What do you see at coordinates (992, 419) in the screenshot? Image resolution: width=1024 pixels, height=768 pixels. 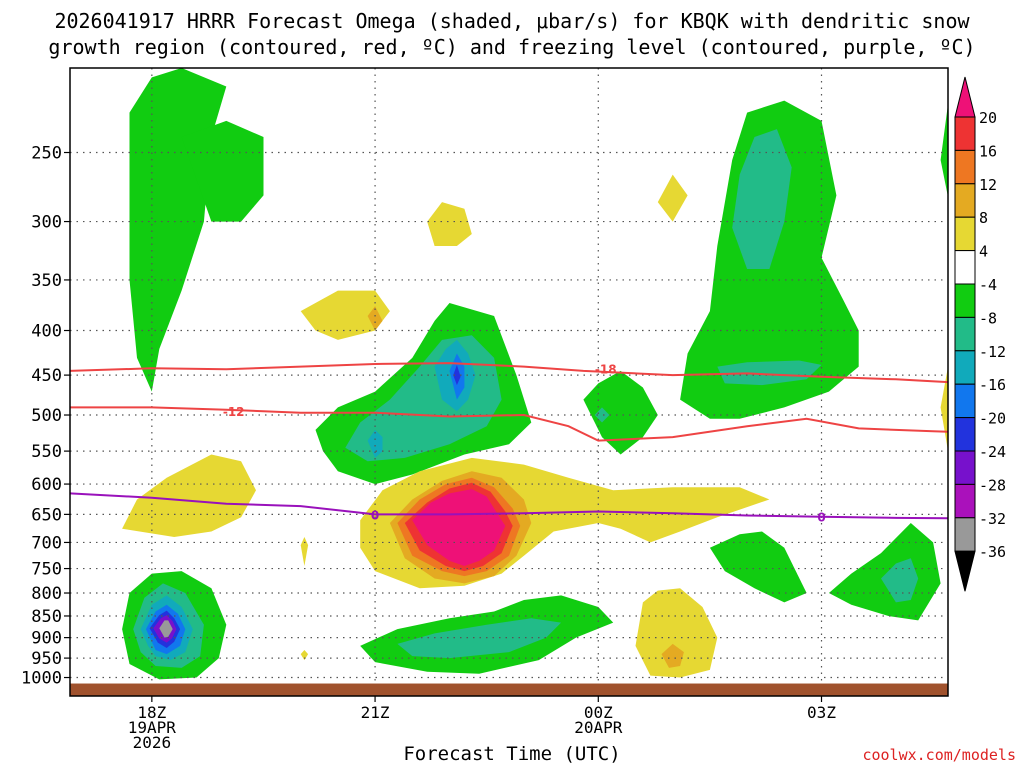 I see `colorbar-label-9: -20` at bounding box center [992, 419].